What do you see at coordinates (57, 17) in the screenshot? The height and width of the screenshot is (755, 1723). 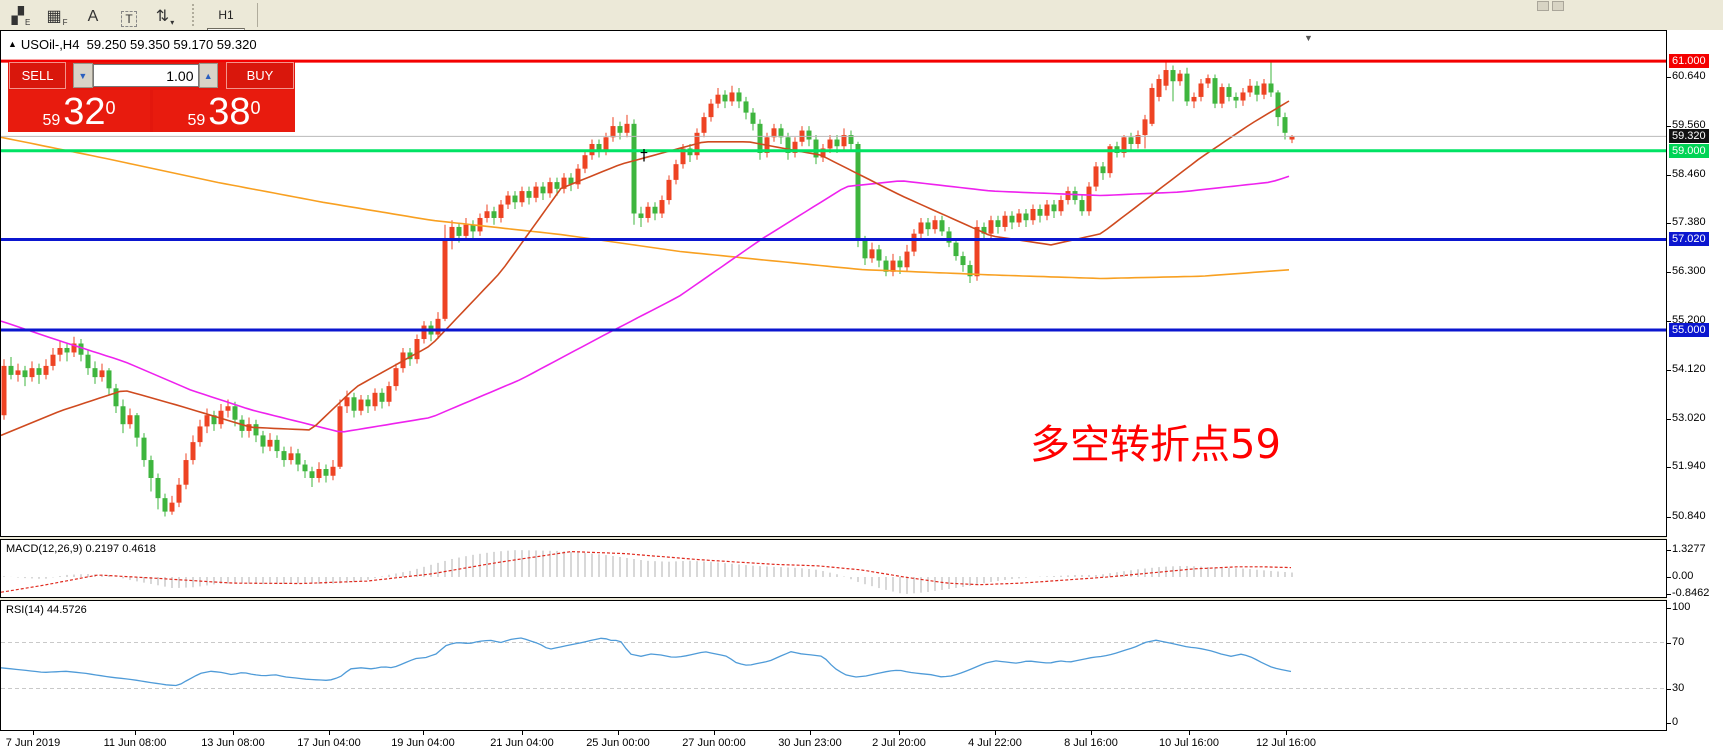 I see `grid-icon: ▦ F` at bounding box center [57, 17].